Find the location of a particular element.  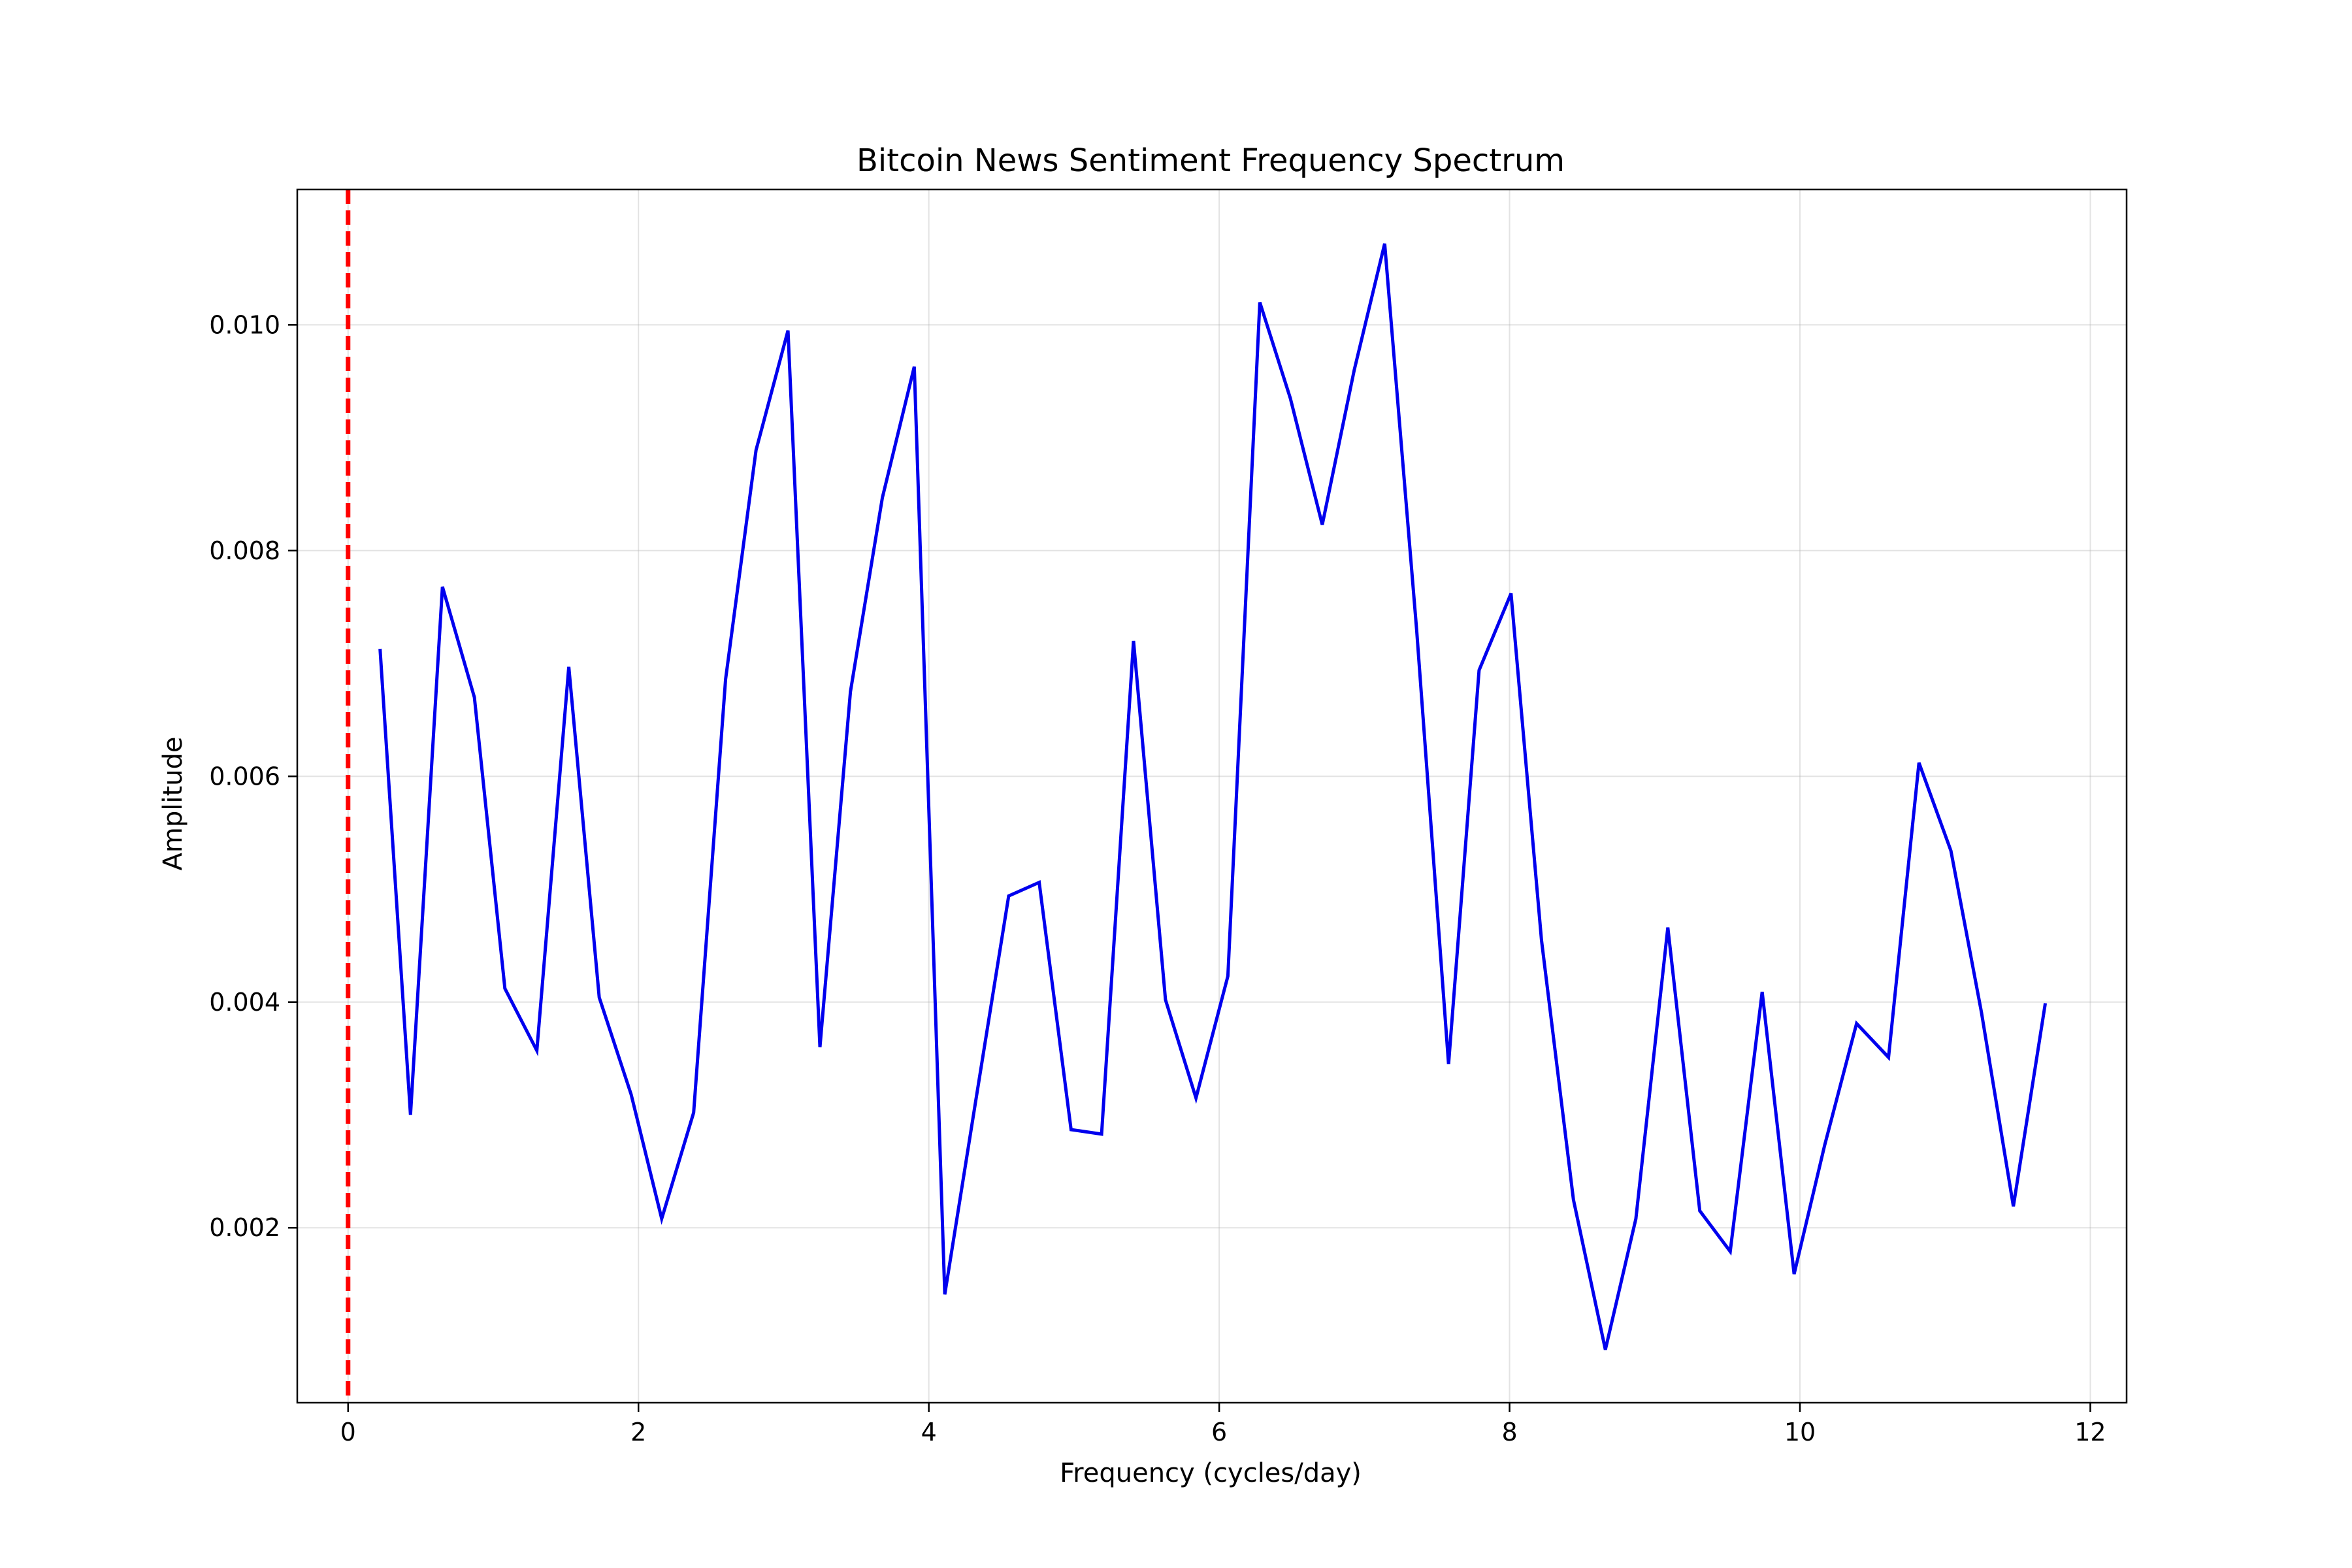

x-tick-label: 6 is located at coordinates (1219, 1432).